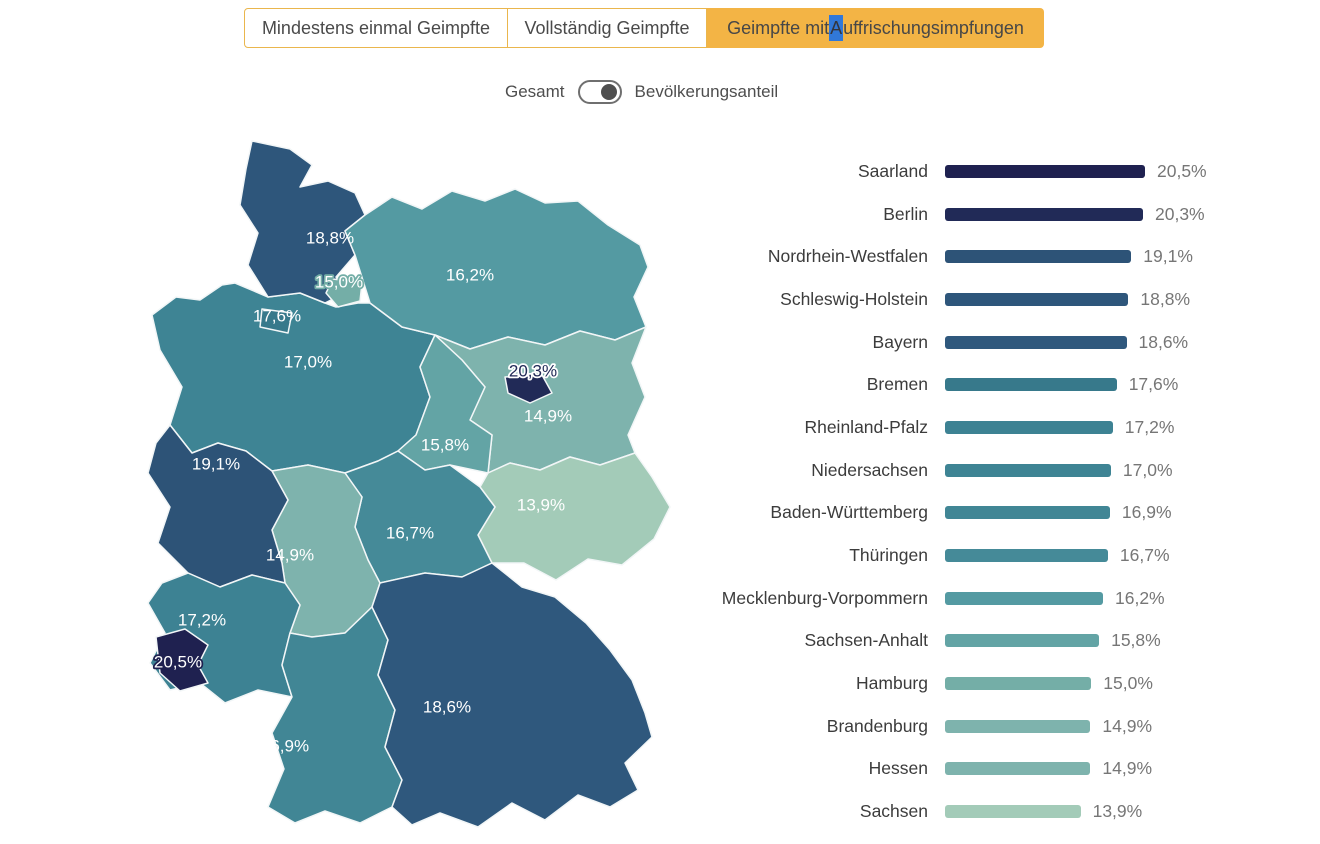  Describe the element at coordinates (877, 725) in the screenshot. I see `bar-state-name: Brandenburg` at that location.